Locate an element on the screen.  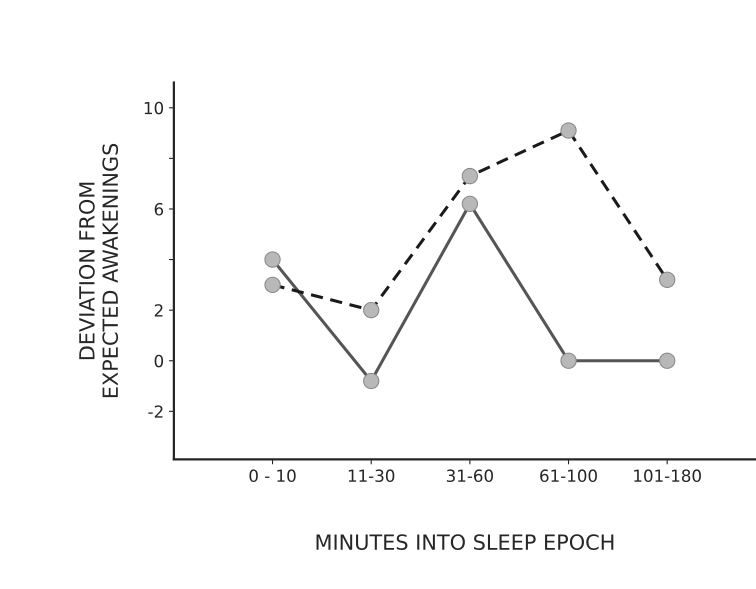
x-tick-label: 101-180 is located at coordinates (667, 475).